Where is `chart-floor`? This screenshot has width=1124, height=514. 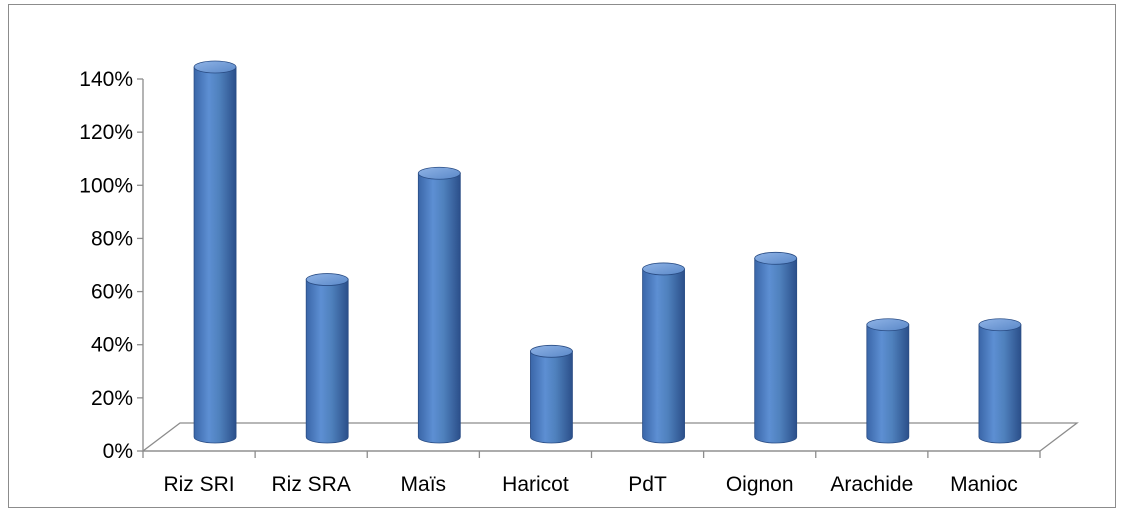 chart-floor is located at coordinates (610, 437).